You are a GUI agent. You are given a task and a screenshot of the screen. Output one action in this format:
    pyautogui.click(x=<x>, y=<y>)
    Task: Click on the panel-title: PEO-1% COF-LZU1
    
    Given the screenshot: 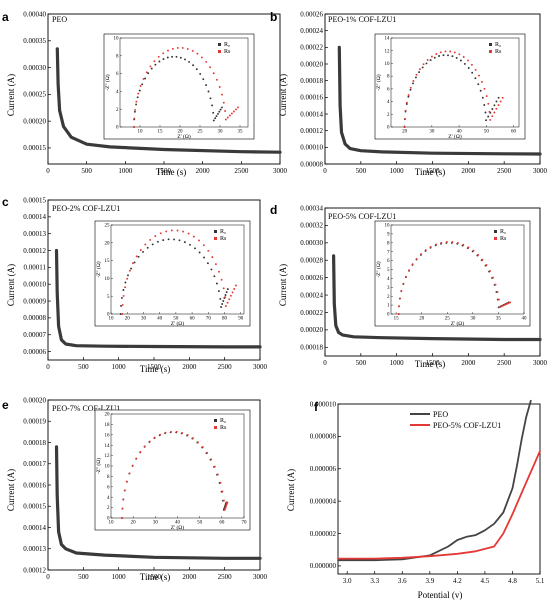 What is the action you would take?
    pyautogui.click(x=362, y=19)
    